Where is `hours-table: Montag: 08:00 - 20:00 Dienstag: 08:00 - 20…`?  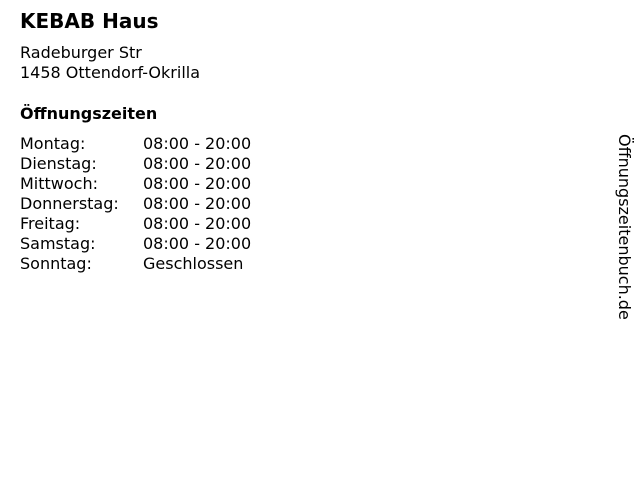
hours-table: Montag: 08:00 - 20:00 Dienstag: 08:00 - 20… is located at coordinates (135, 204).